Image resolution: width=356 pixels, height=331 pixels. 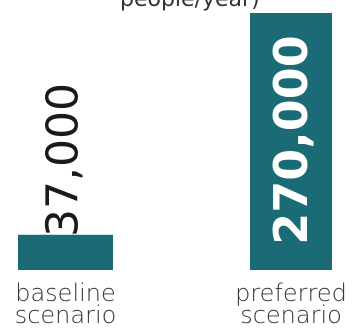 I want to click on category-label-preferred-line-1: preferred, so click(x=291, y=293).